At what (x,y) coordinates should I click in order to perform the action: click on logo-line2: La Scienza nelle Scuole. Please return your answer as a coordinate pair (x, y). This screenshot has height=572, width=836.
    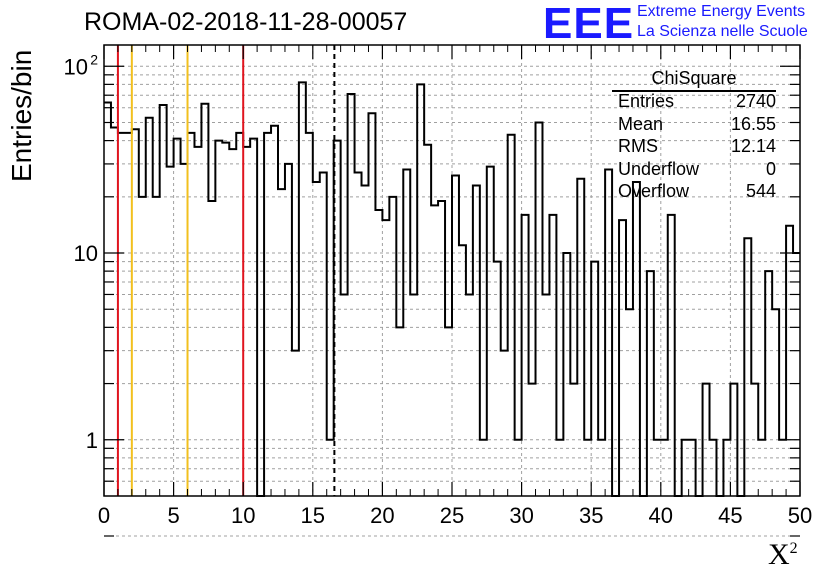
    Looking at the image, I should click on (722, 31).